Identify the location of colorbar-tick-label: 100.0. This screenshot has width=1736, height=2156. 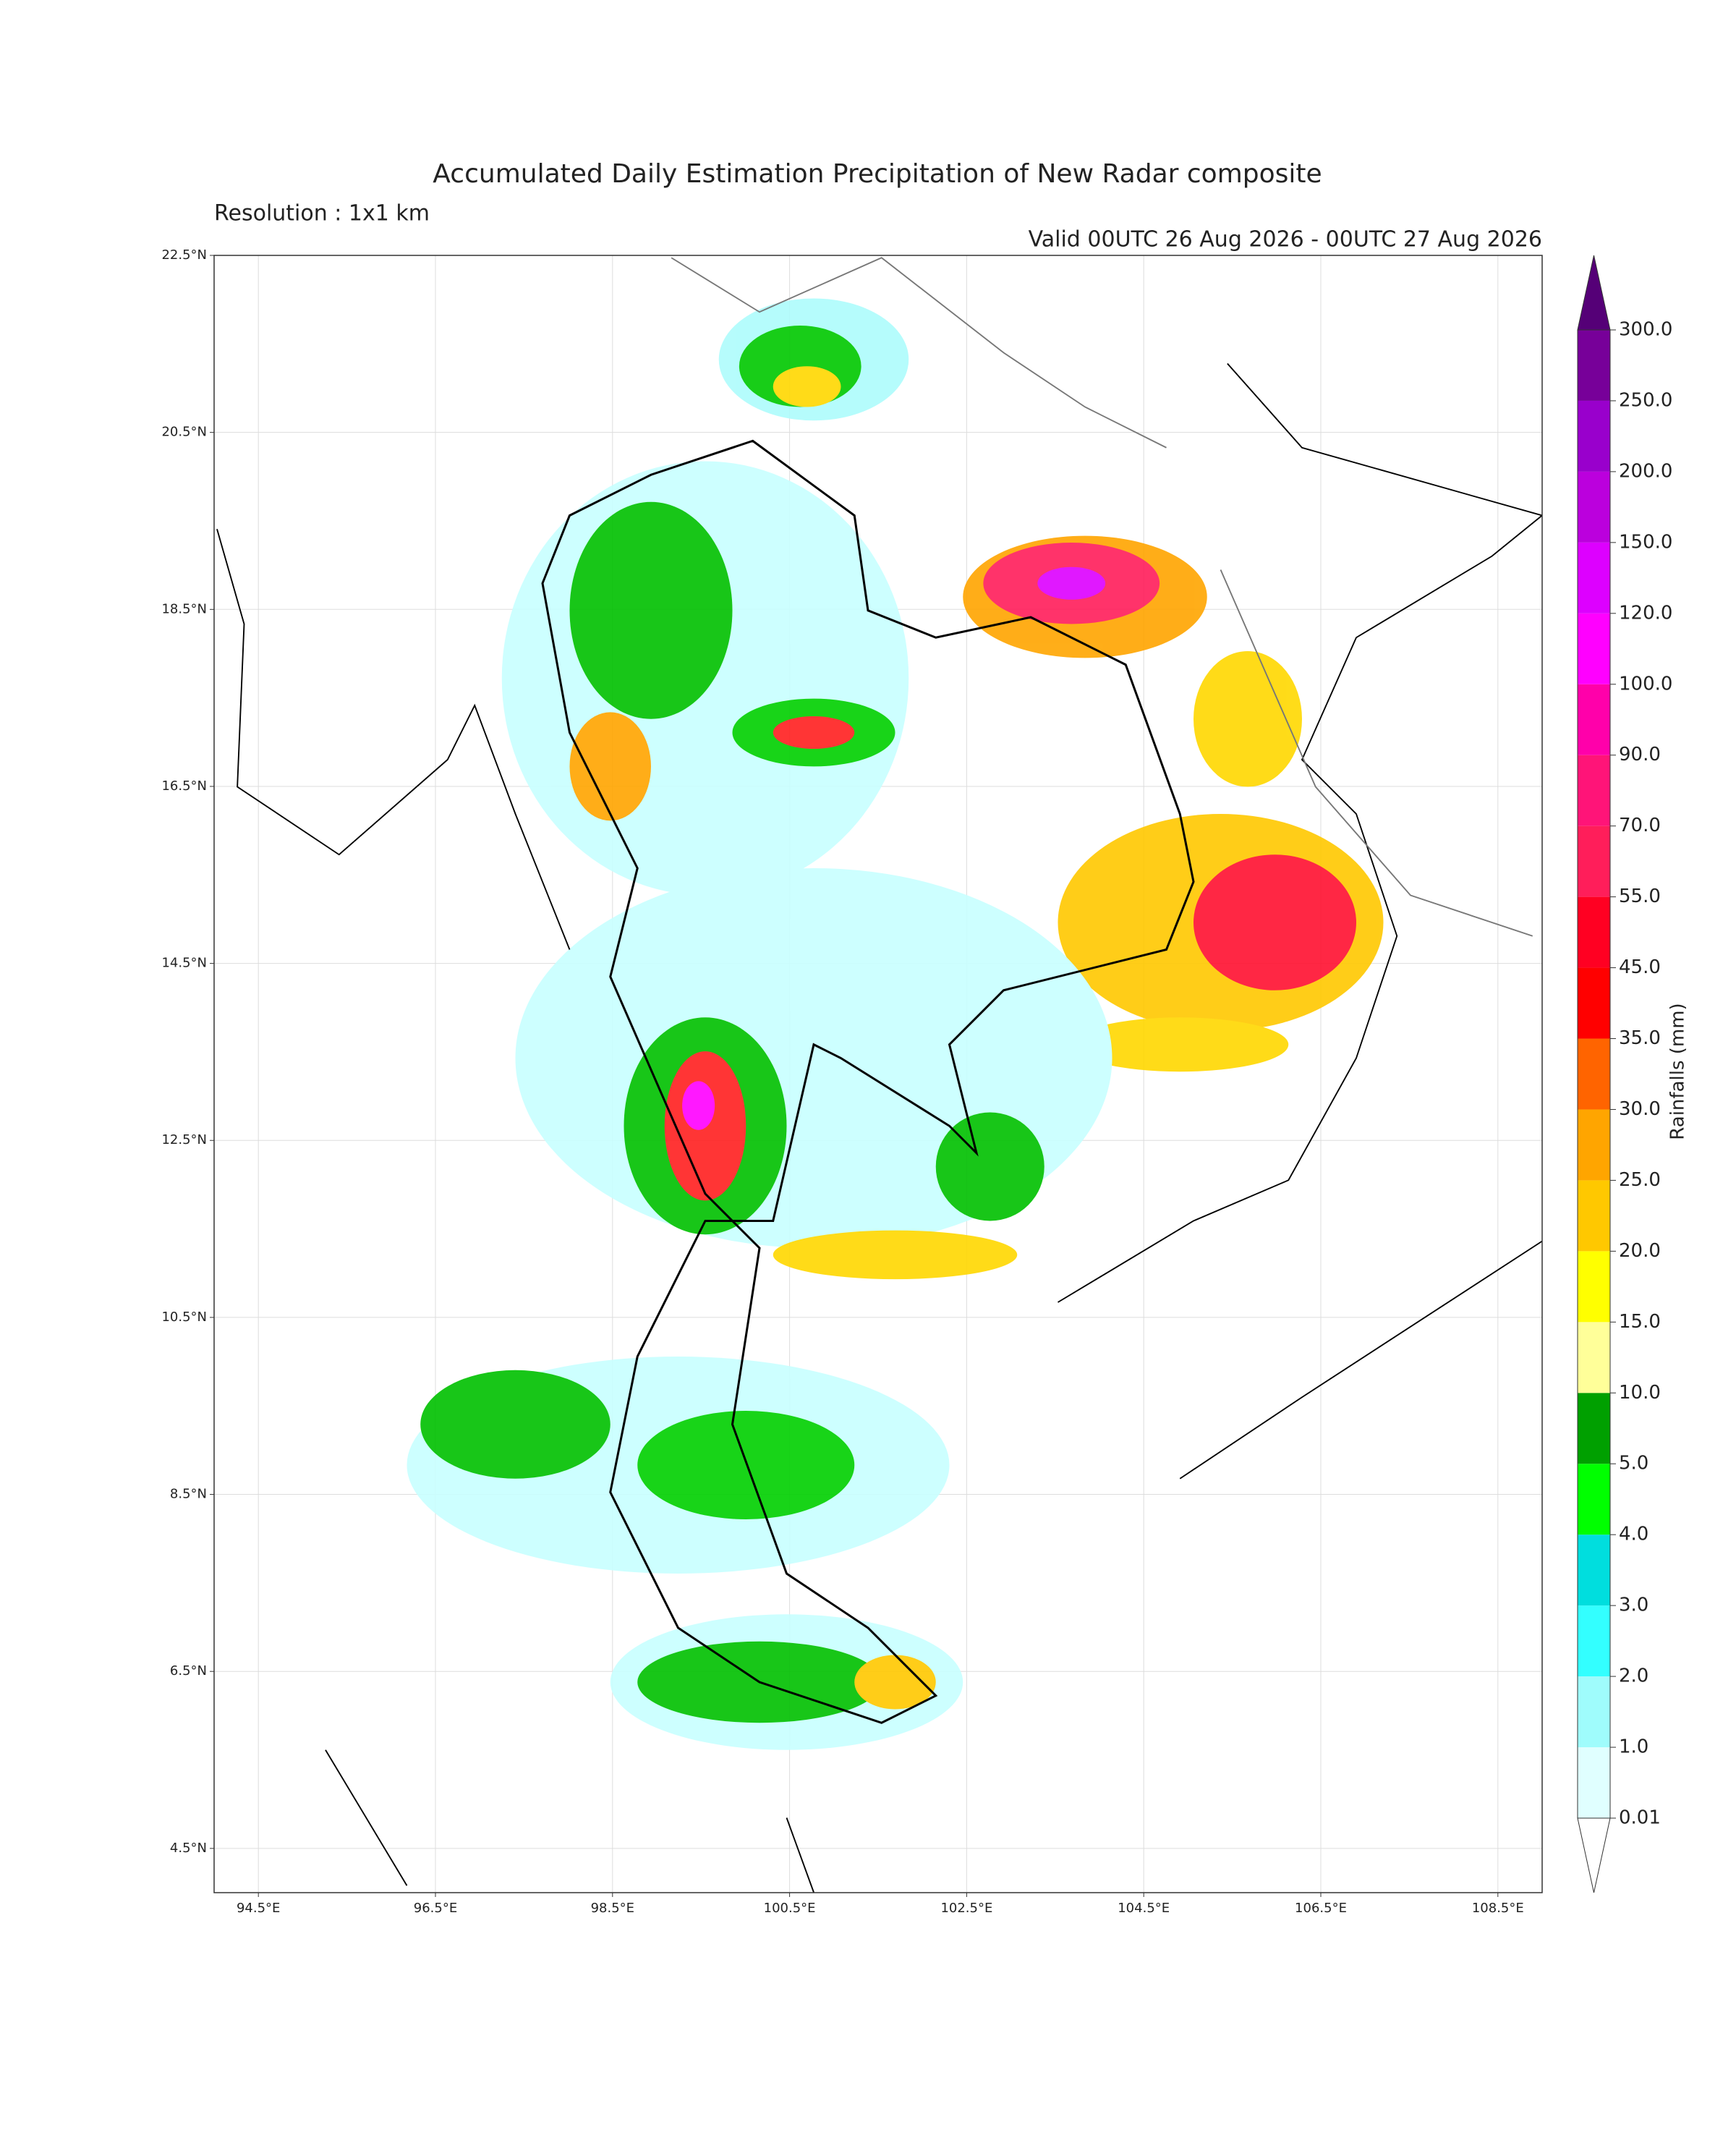
(1645, 684).